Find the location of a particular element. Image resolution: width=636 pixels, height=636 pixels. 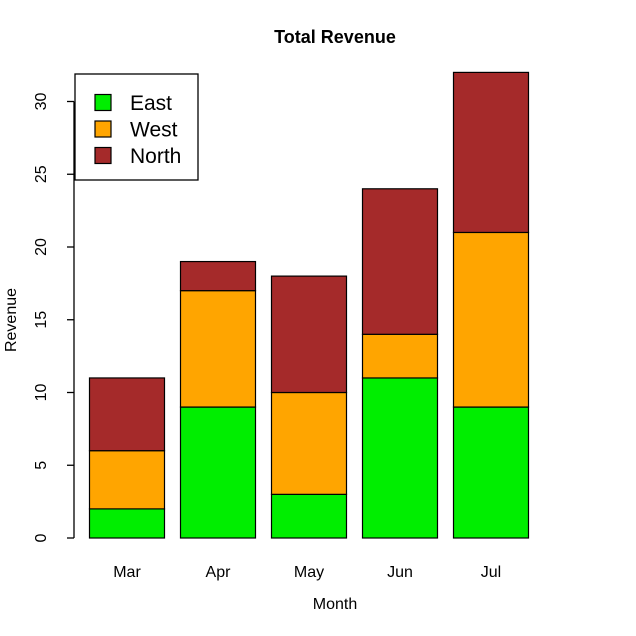

x-axis-labels: Mar Apr May Jun Jul is located at coordinates (307, 572).